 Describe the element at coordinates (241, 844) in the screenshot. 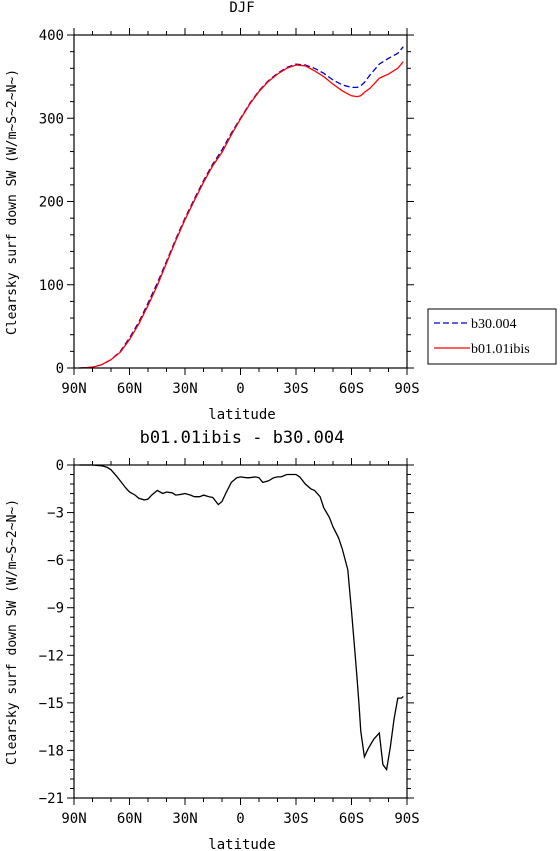

I see `bottom-x-axis-label: latitude` at that location.